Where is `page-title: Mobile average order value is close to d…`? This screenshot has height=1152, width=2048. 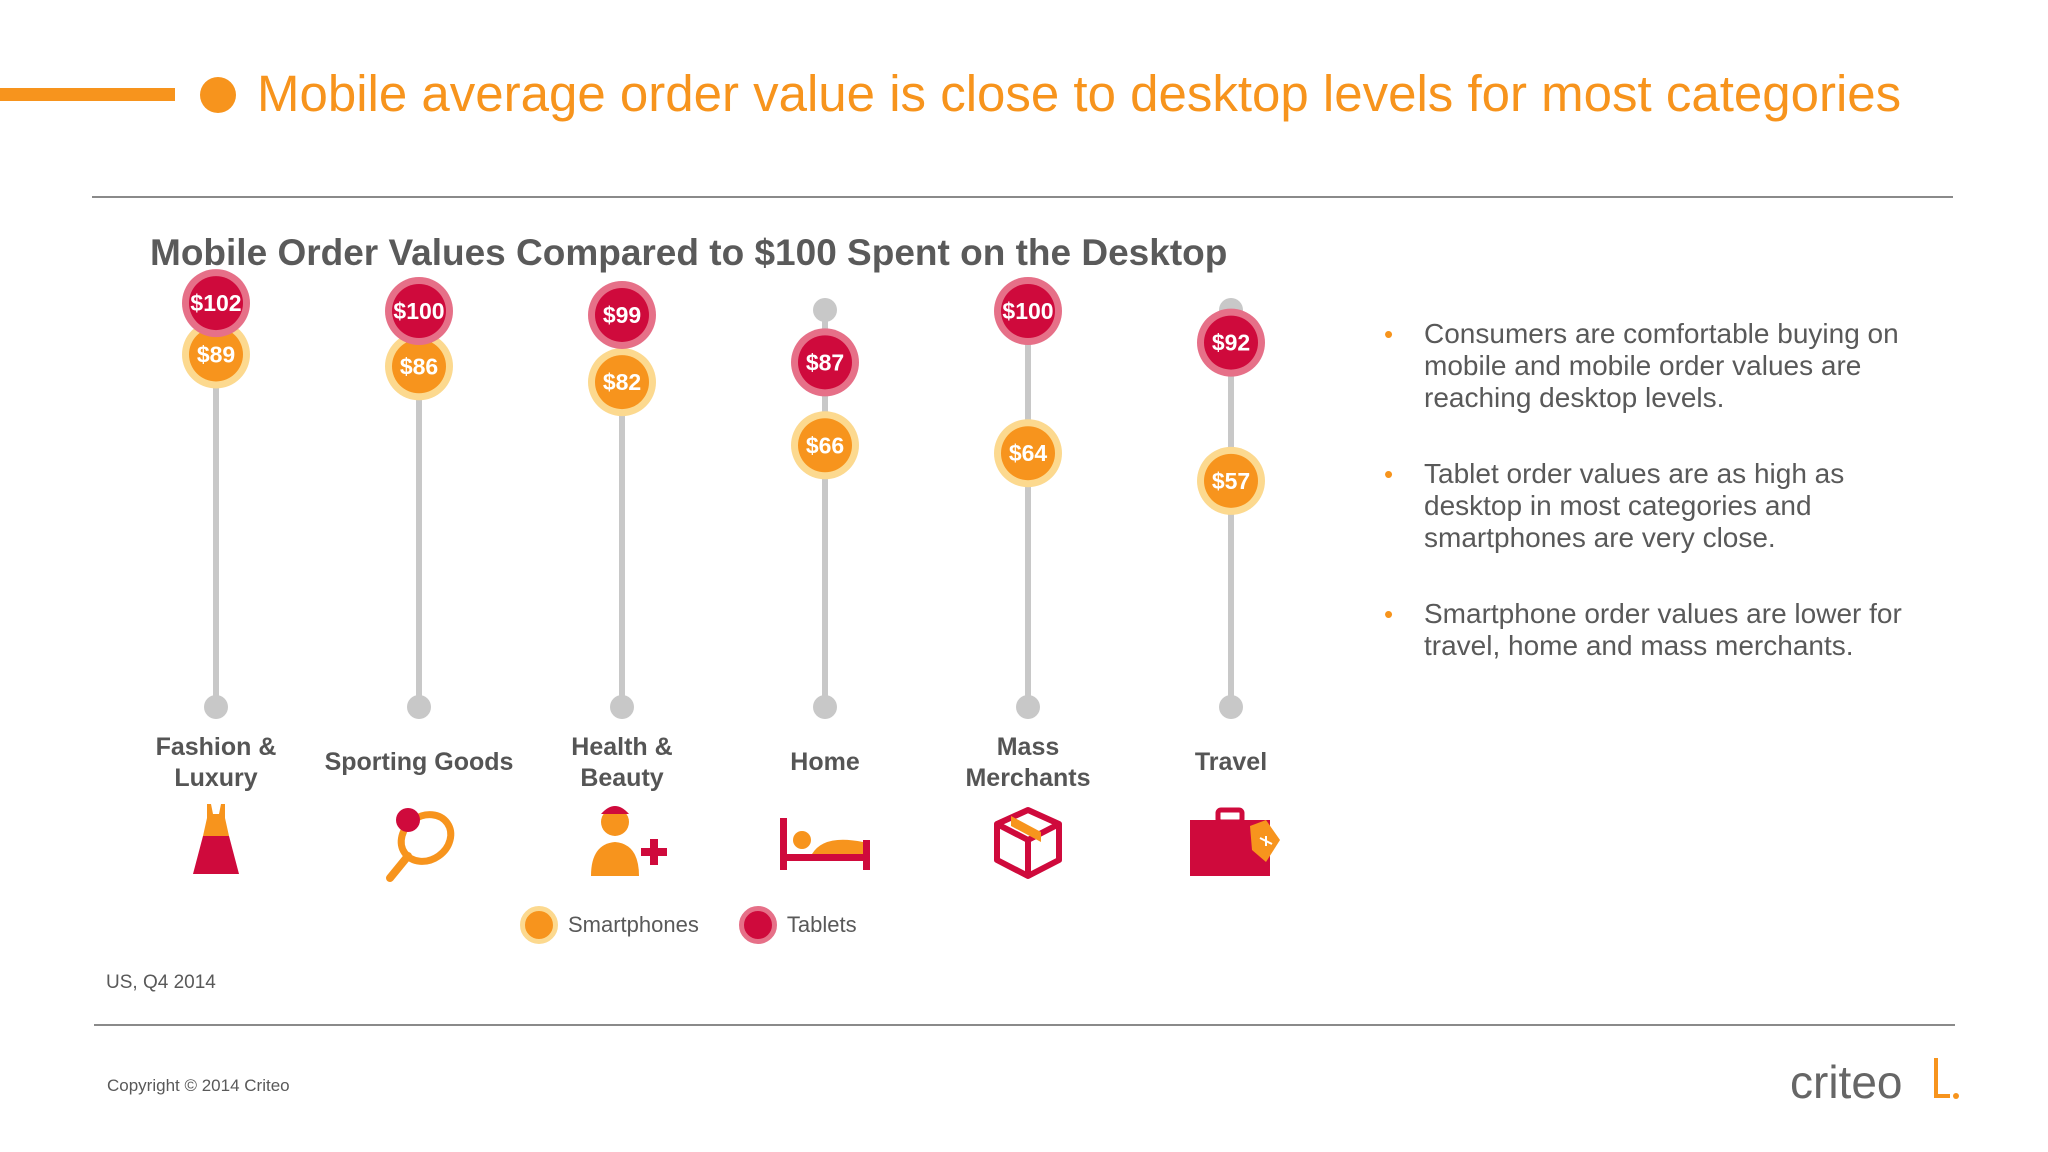
page-title: Mobile average order value is close to d… is located at coordinates (1079, 93).